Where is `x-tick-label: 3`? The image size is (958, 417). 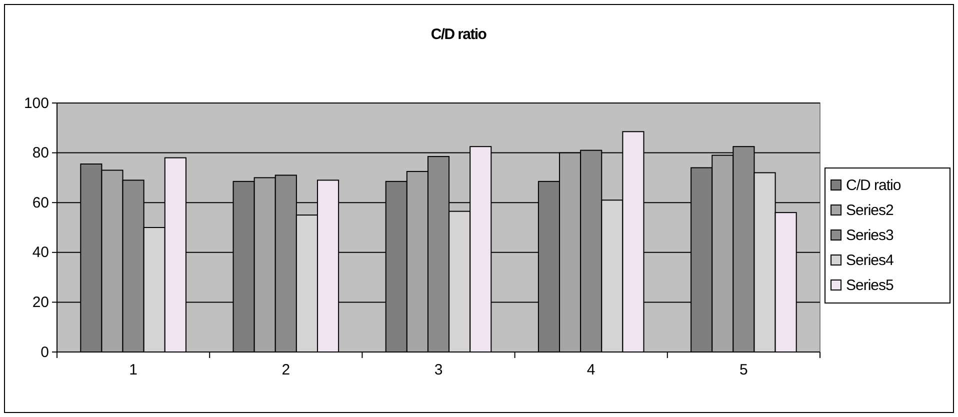 x-tick-label: 3 is located at coordinates (438, 370).